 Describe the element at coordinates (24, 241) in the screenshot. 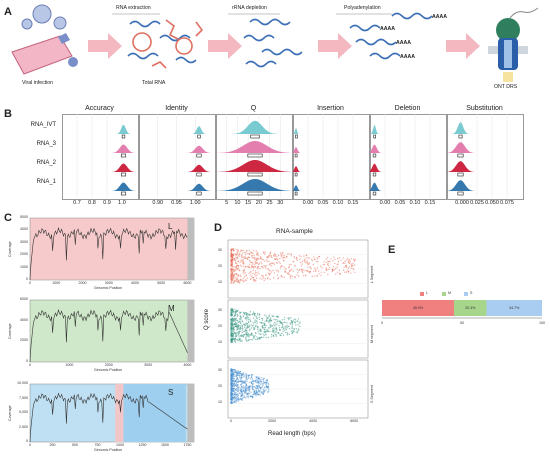

I see `y-tick: 3000` at that location.